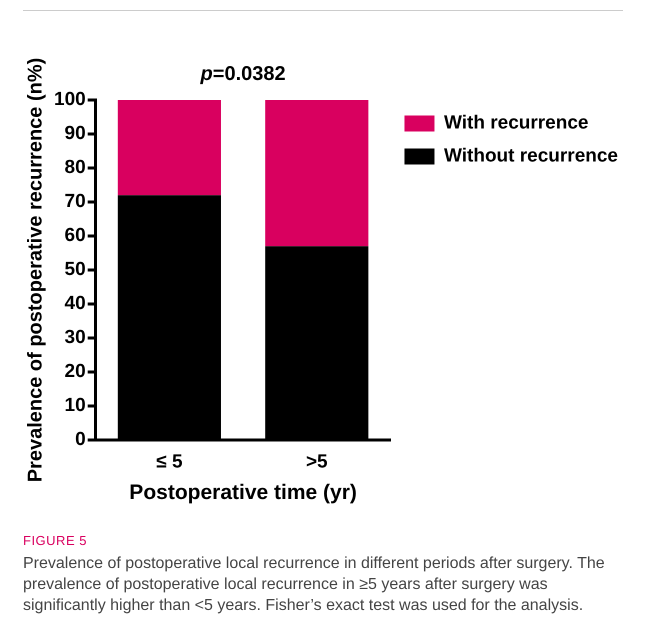 This screenshot has height=632, width=648. Describe the element at coordinates (243, 74) in the screenshot. I see `chart-title: p=0.0382` at that location.